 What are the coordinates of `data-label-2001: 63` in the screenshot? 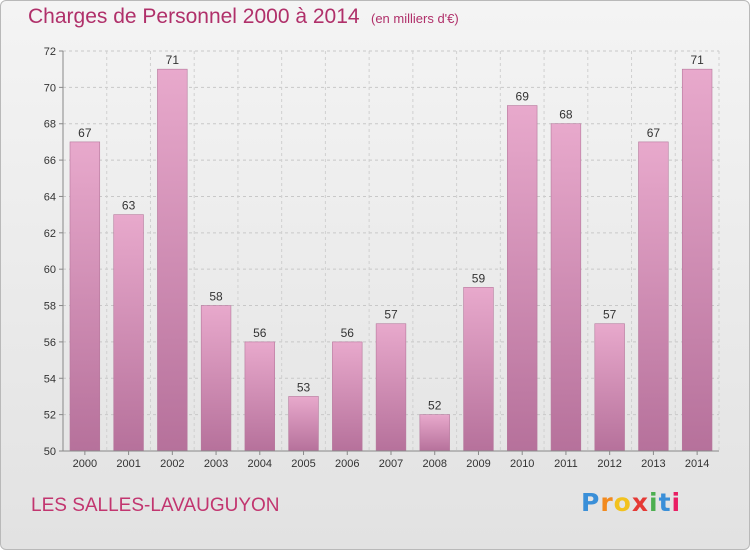 It's located at (129, 206).